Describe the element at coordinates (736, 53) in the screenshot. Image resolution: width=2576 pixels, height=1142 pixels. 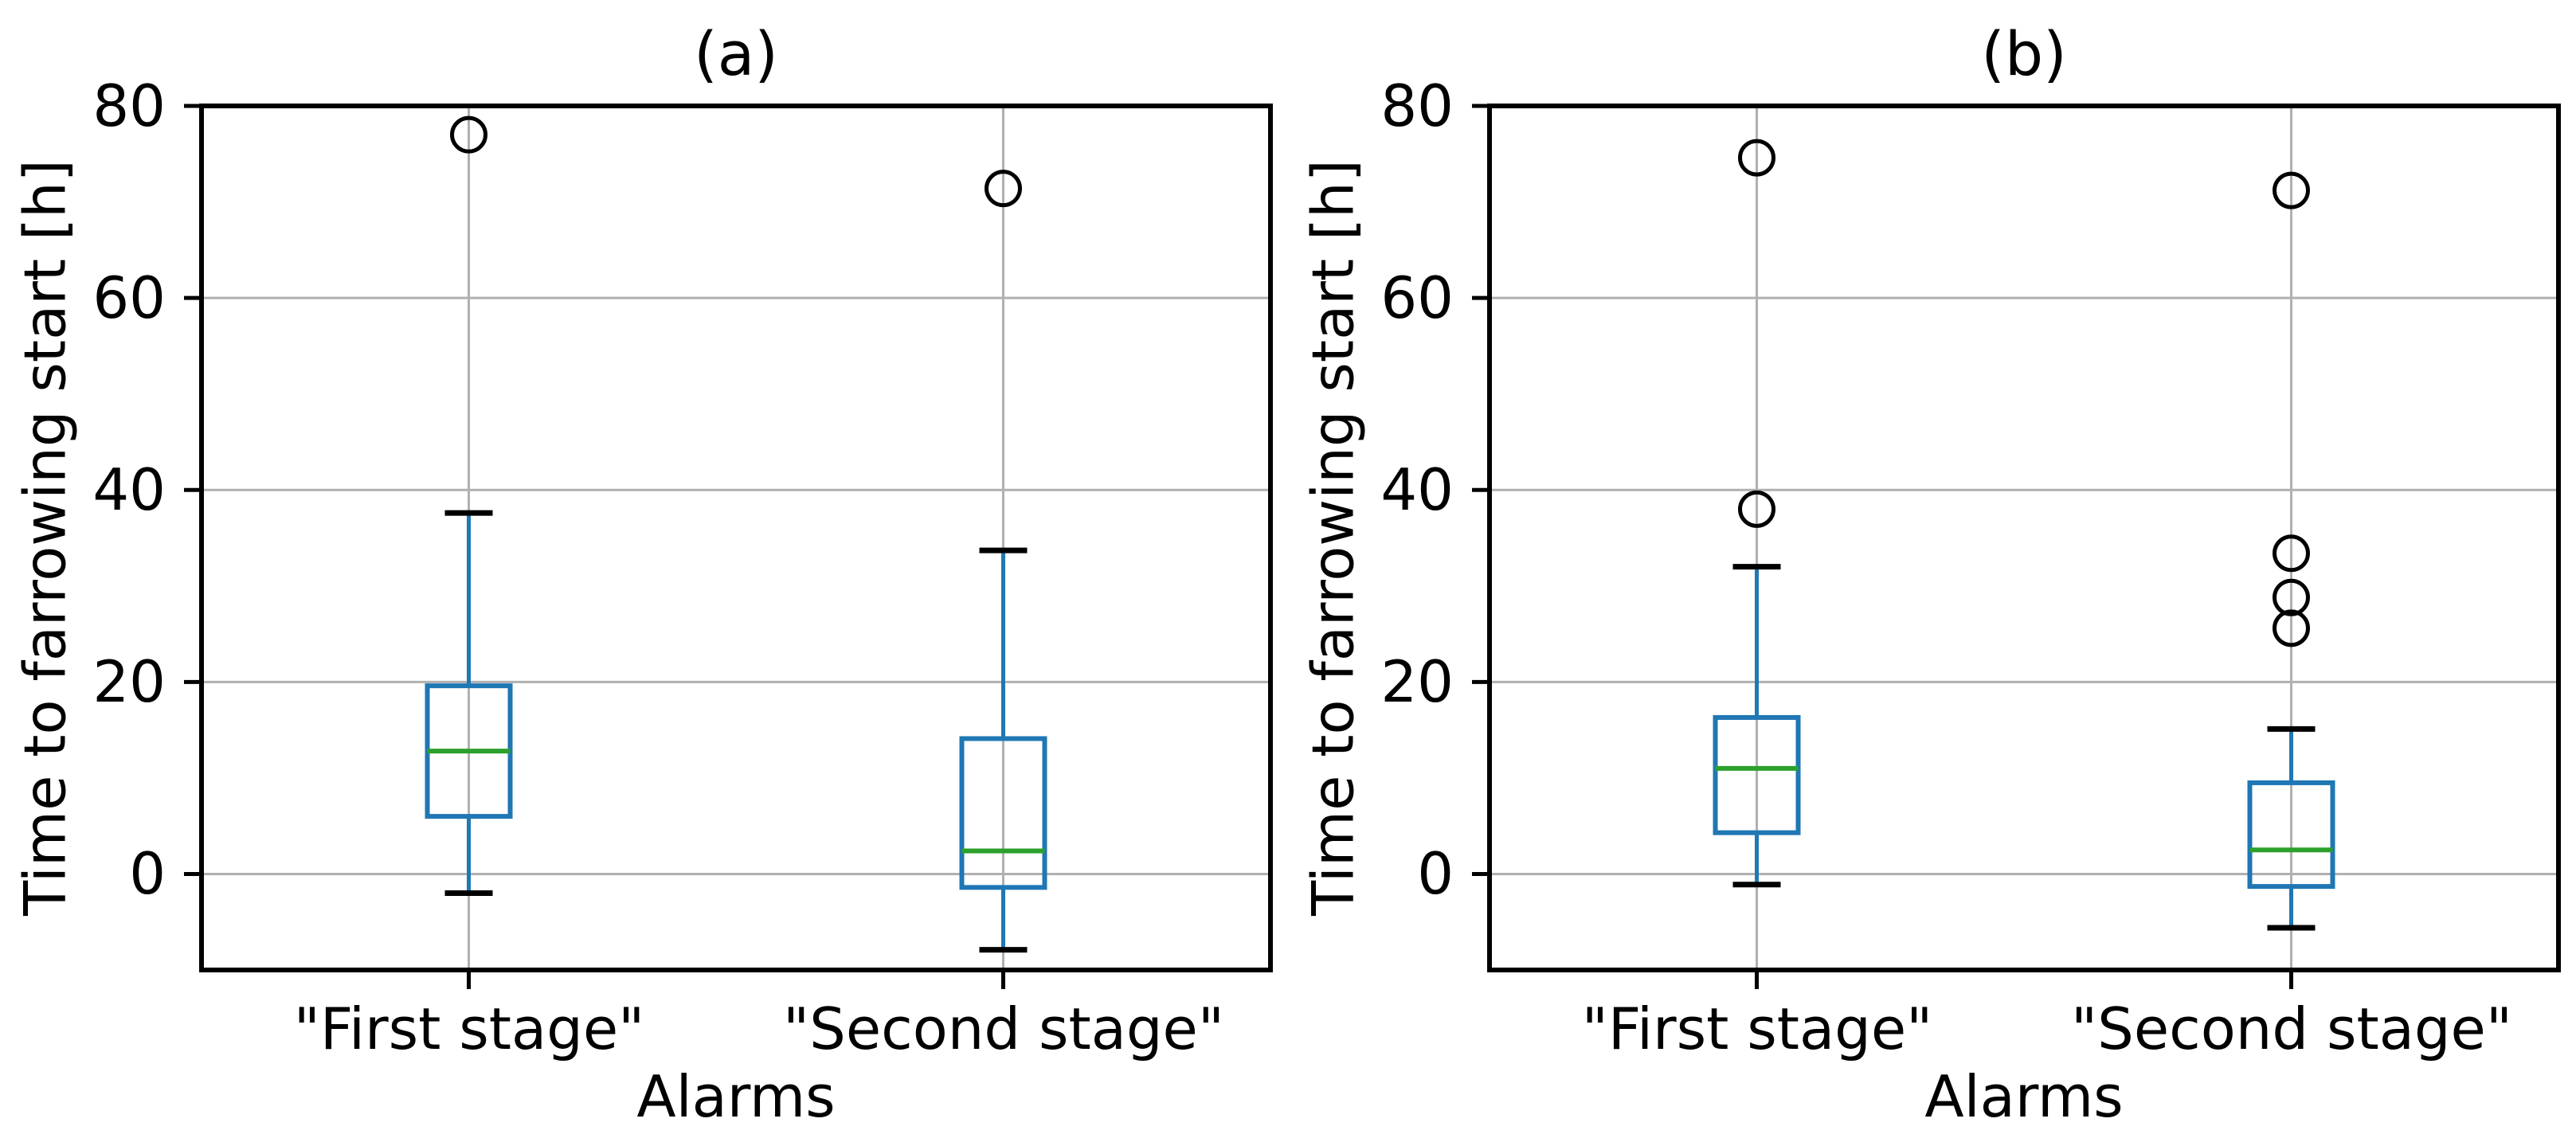
I see `subplot-a-title: (a)` at that location.